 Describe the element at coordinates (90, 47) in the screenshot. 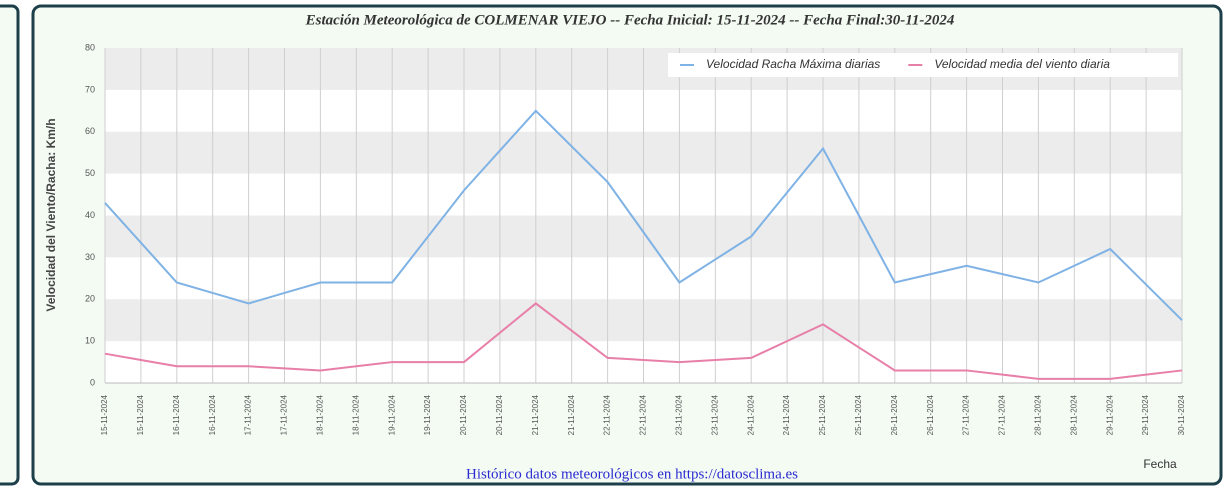

I see `y-tick-label: 80` at that location.